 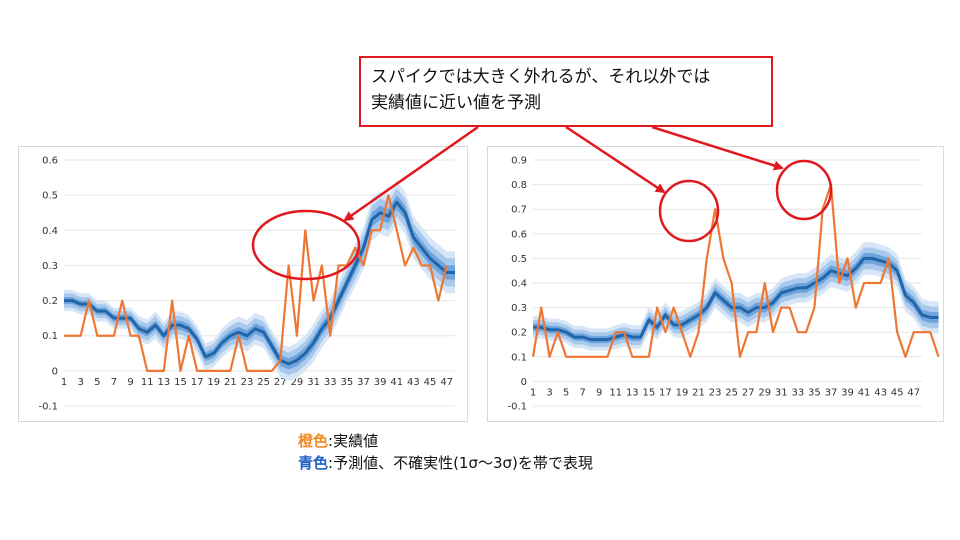 What do you see at coordinates (566, 91) in the screenshot?
I see `callout-box: スパイクでは大きく外れるが、それ以外では 実績値に近い値を予測` at bounding box center [566, 91].